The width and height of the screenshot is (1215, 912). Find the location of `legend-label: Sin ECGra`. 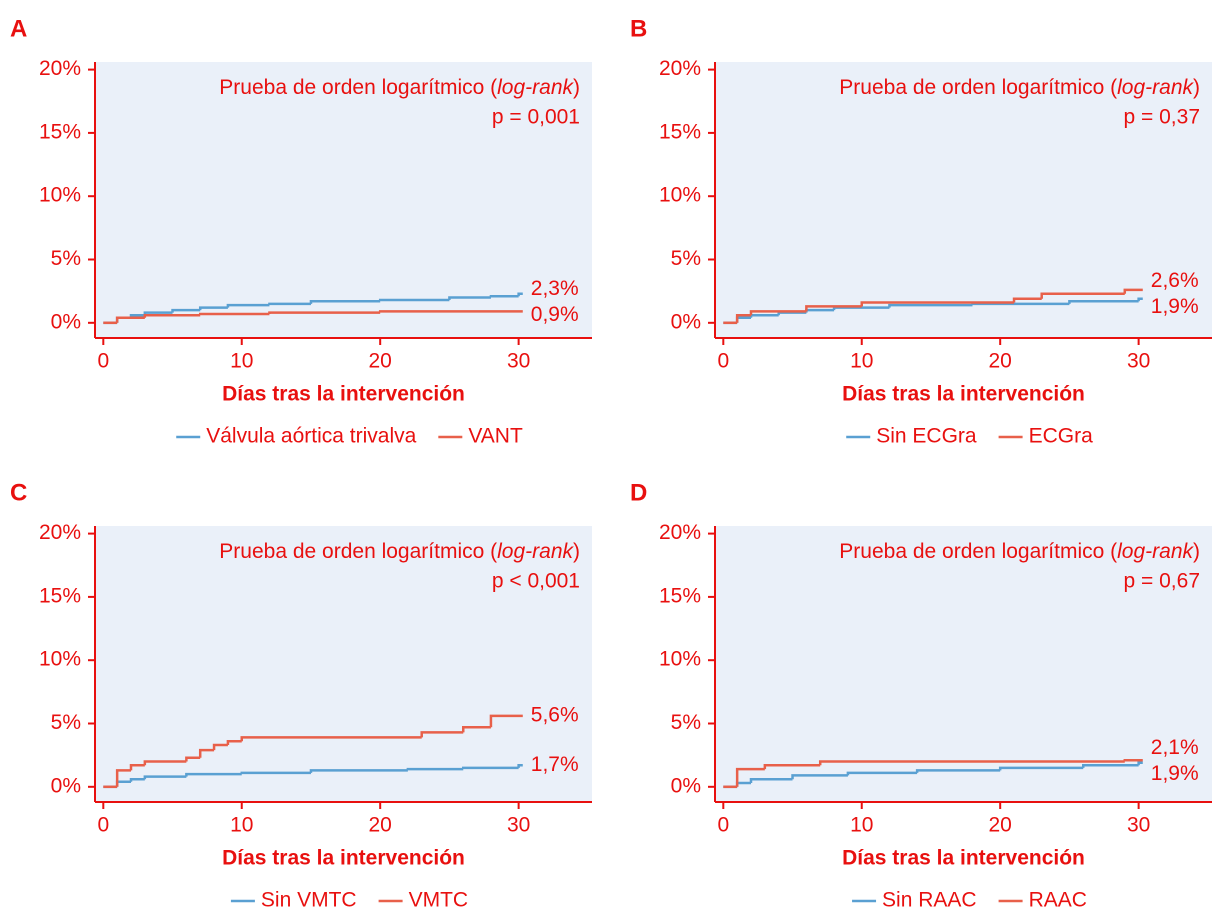

legend-label: Sin ECGra is located at coordinates (926, 436).